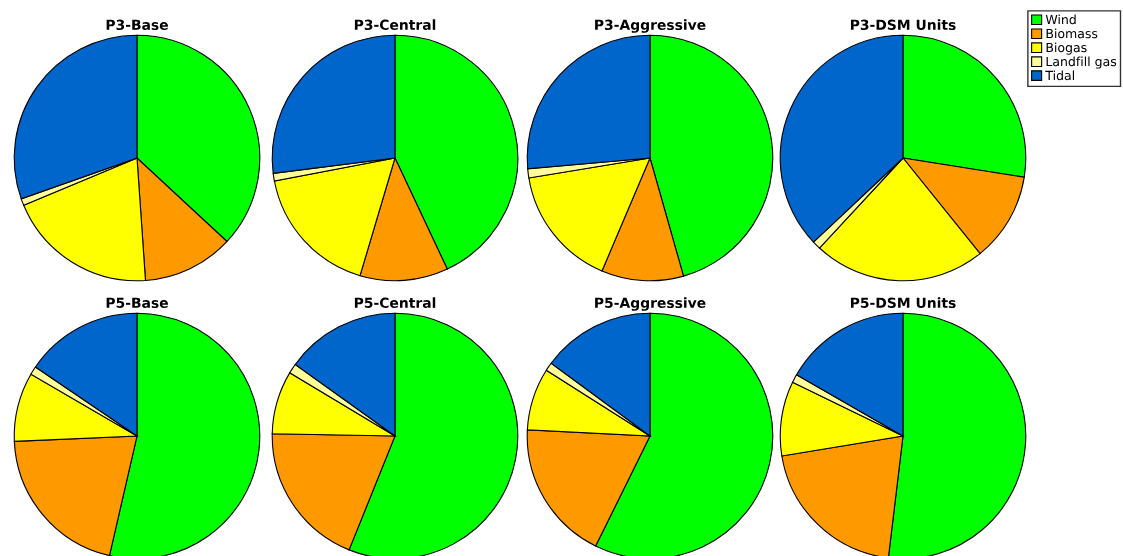 Image resolution: width=1123 pixels, height=556 pixels. I want to click on chart-title: P3-DSM Units, so click(903, 25).